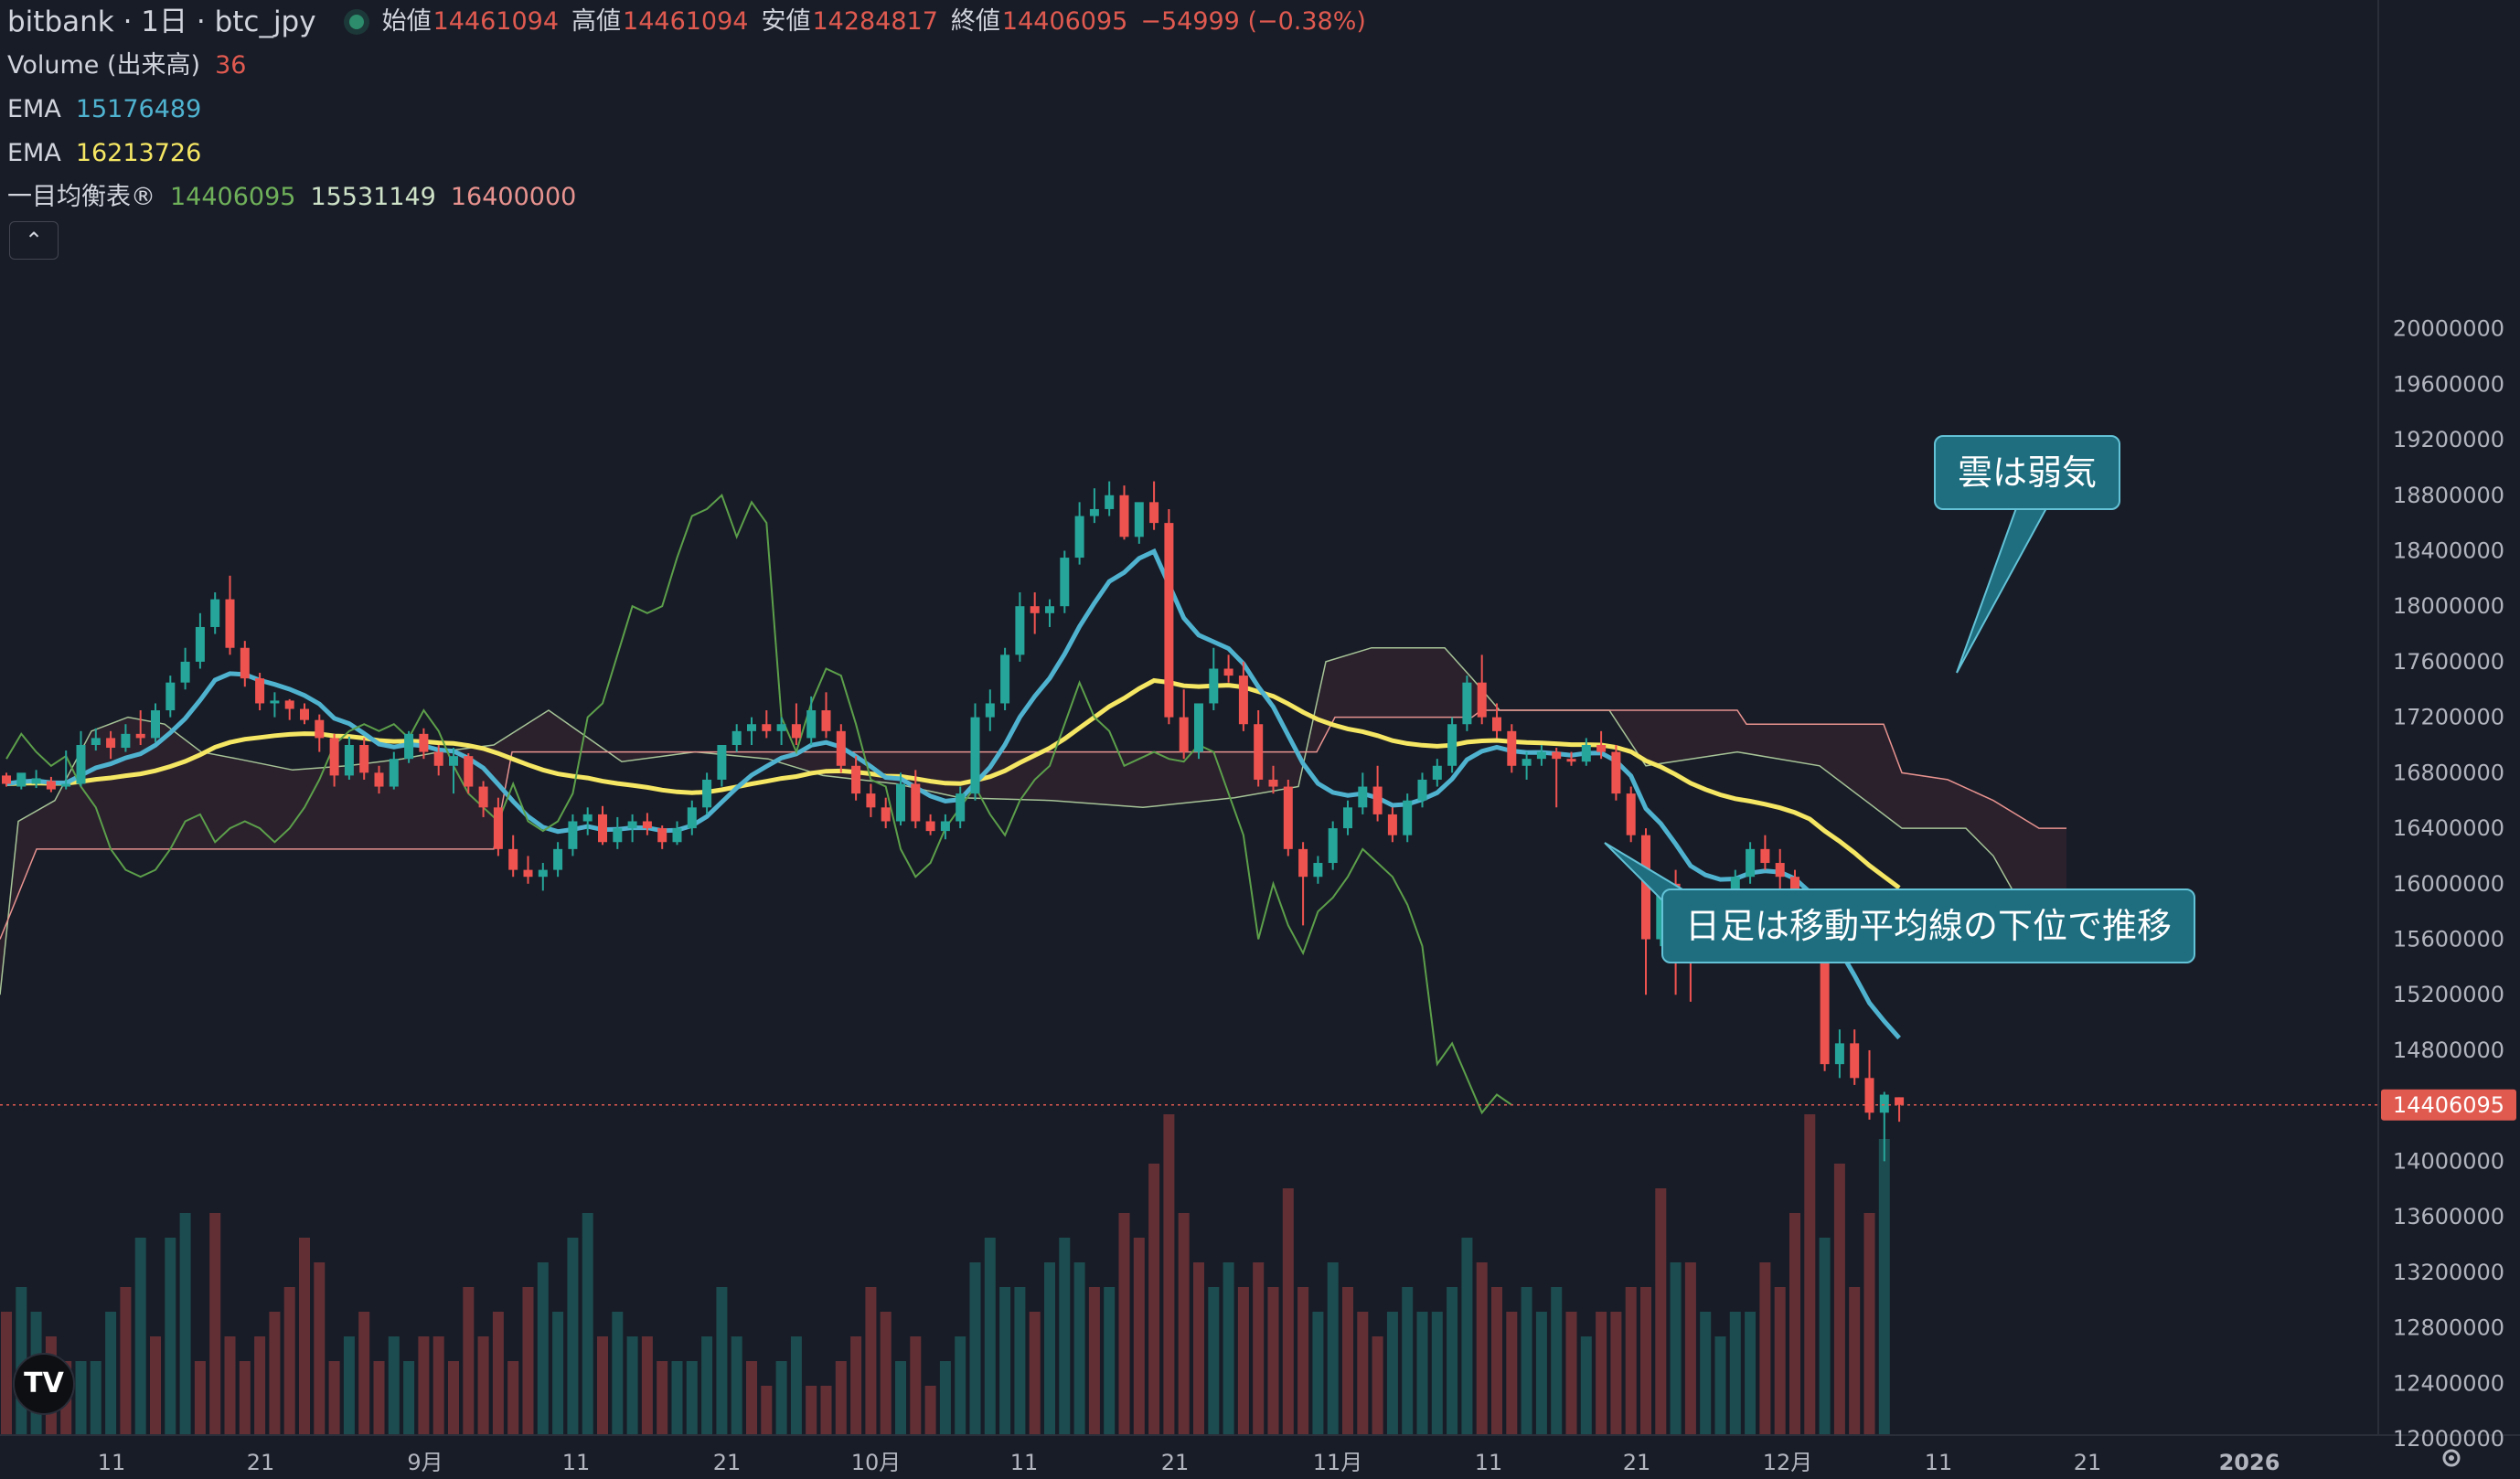  Describe the element at coordinates (693, 197) in the screenshot. I see `legend-ichimoku: 一目均衡表® 14406095 15531149 16400000` at that location.